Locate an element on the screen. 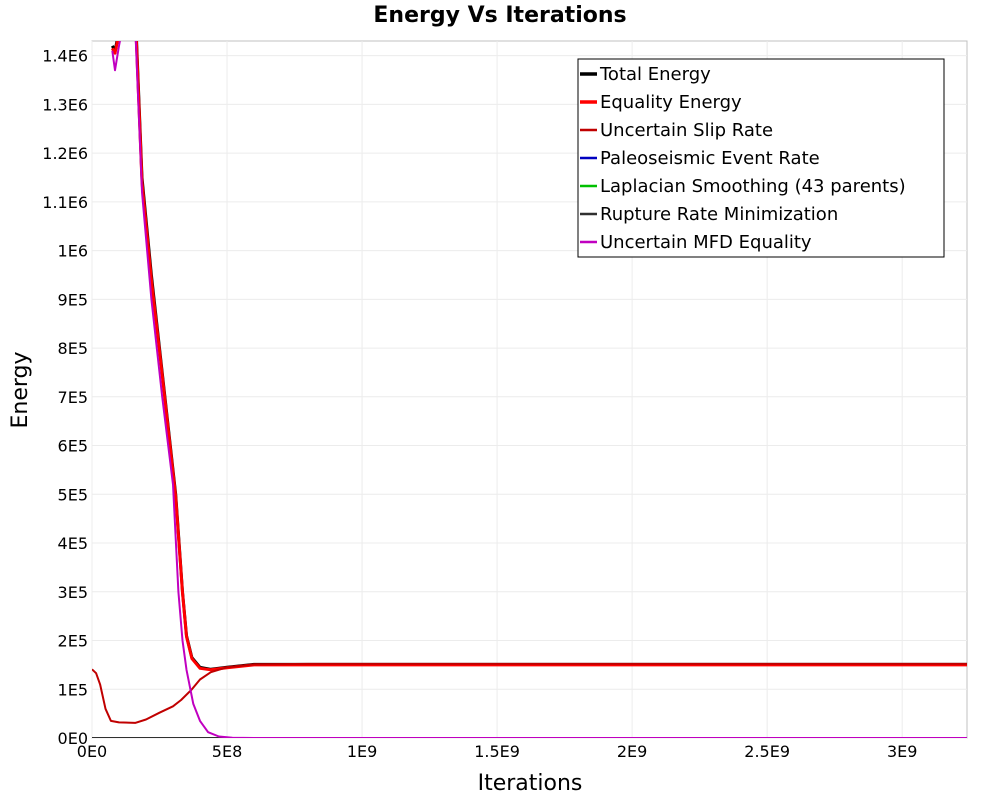  x-tick-label: 2.5E9 is located at coordinates (767, 751).